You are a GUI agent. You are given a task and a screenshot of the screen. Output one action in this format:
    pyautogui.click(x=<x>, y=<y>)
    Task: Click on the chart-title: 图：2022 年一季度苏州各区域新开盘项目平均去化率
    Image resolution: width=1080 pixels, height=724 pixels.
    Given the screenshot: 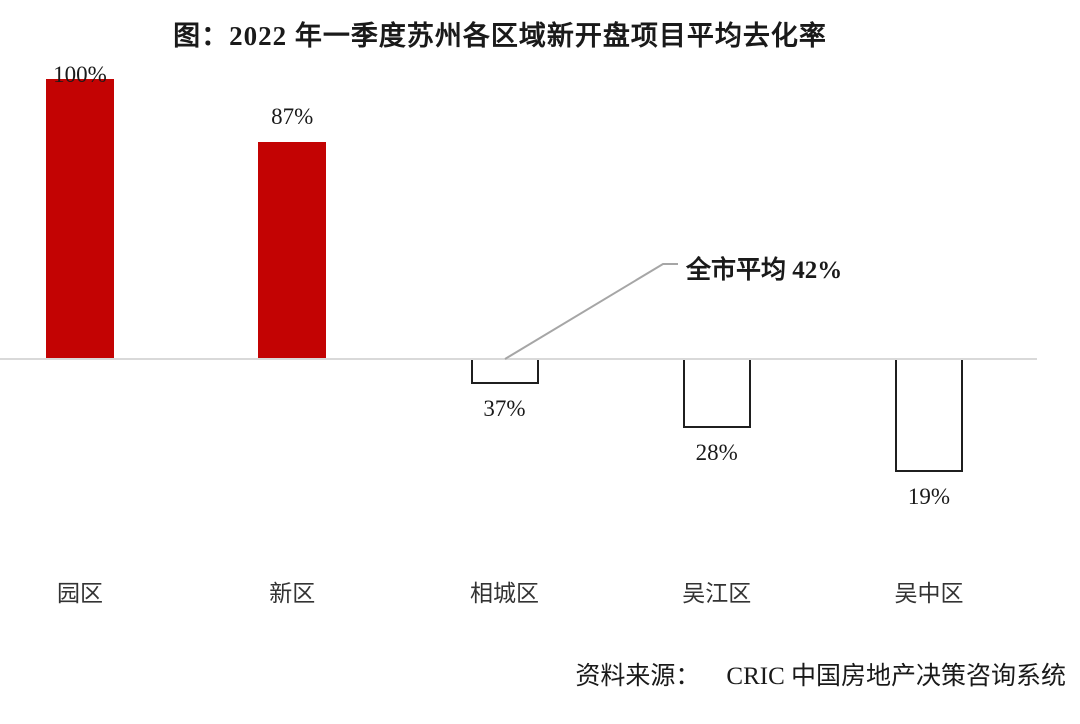 What is the action you would take?
    pyautogui.click(x=500, y=36)
    